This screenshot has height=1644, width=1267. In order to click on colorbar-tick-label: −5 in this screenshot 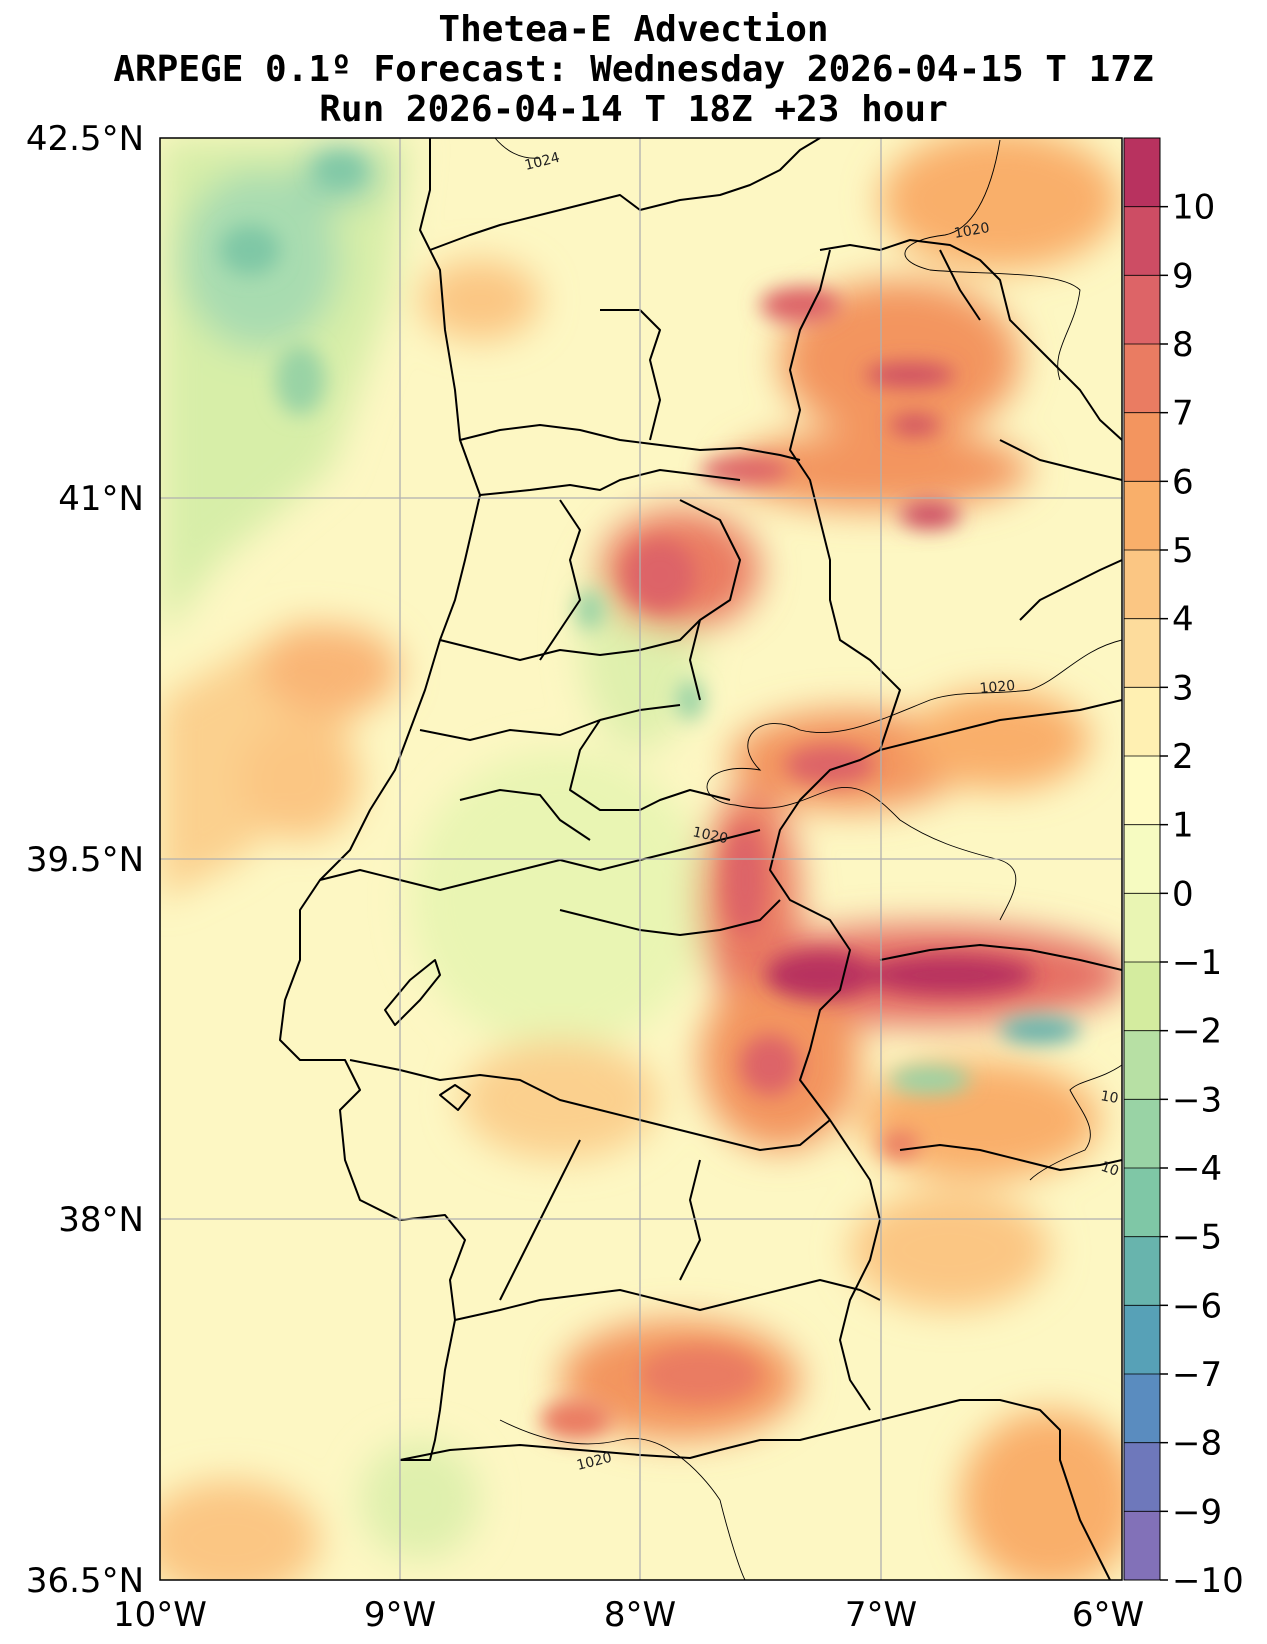, I will do `click(1197, 1238)`.